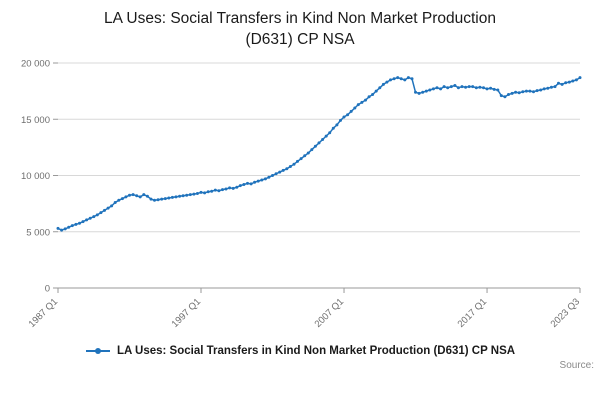 Image resolution: width=600 pixels, height=400 pixels. I want to click on y-axis-ticks, so click(55, 175).